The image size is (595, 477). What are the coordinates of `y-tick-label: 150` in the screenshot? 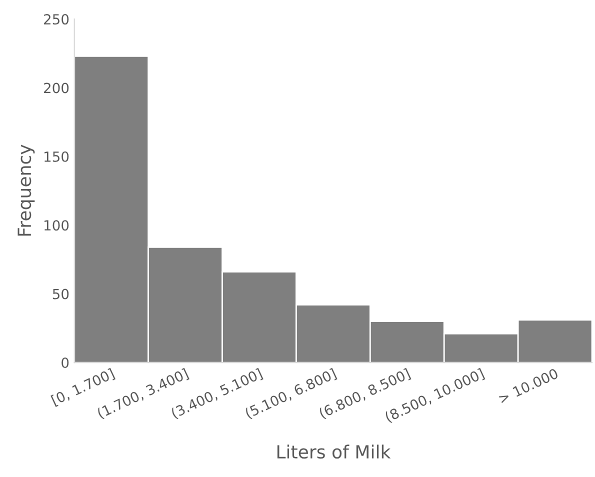 It's located at (56, 156).